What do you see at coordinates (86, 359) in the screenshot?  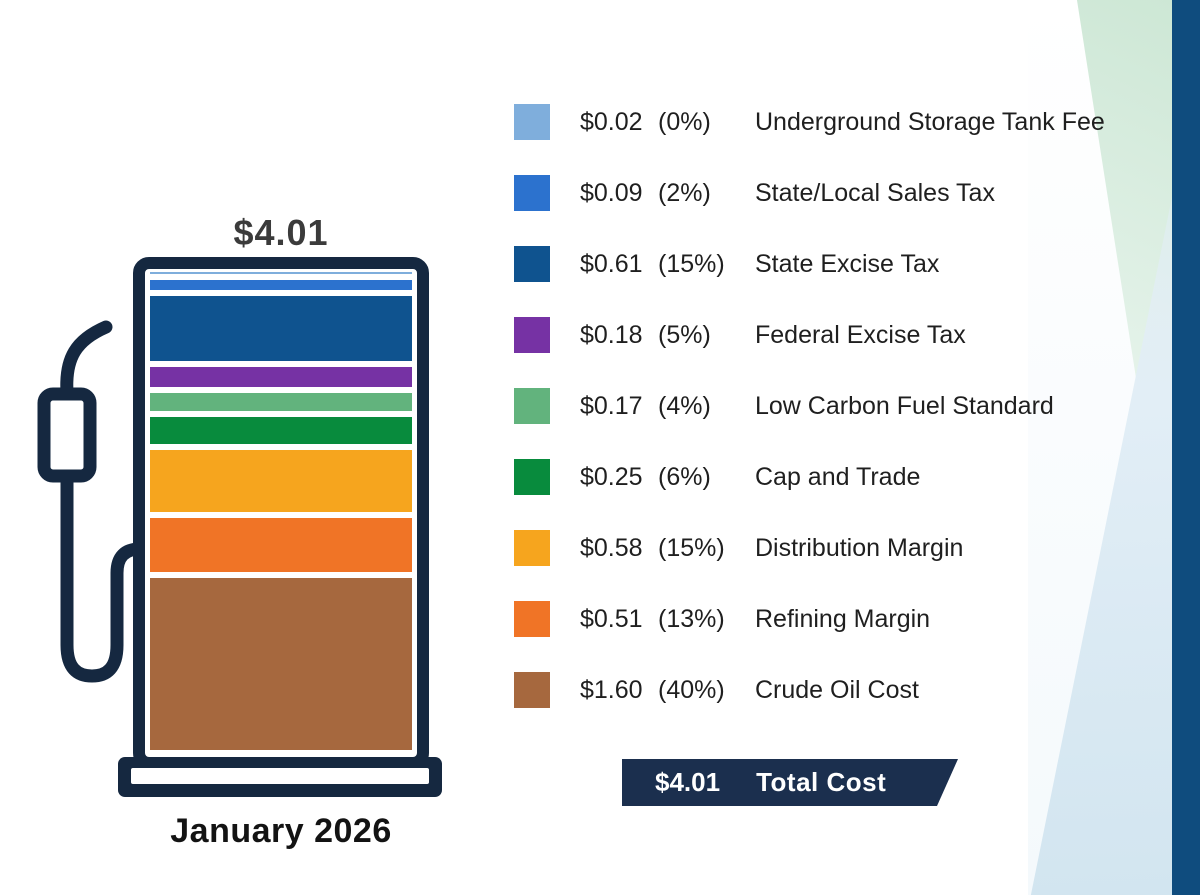 I see `pump-spout` at bounding box center [86, 359].